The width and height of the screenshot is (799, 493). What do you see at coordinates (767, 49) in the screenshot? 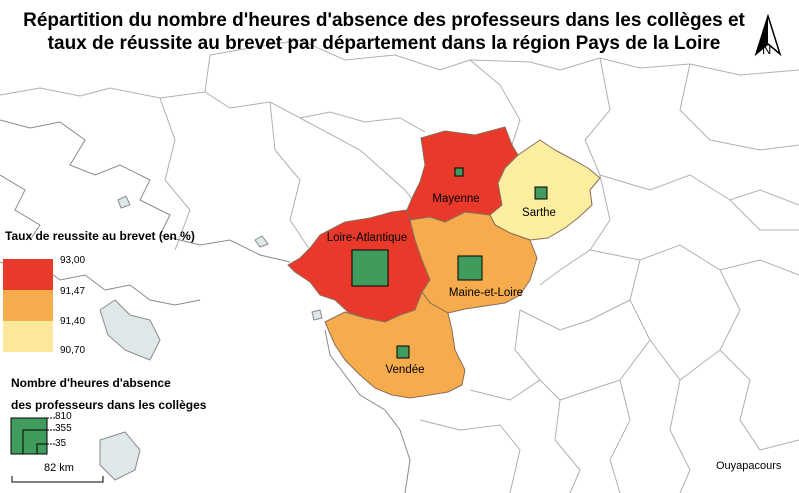
I see `north-label: N` at bounding box center [767, 49].